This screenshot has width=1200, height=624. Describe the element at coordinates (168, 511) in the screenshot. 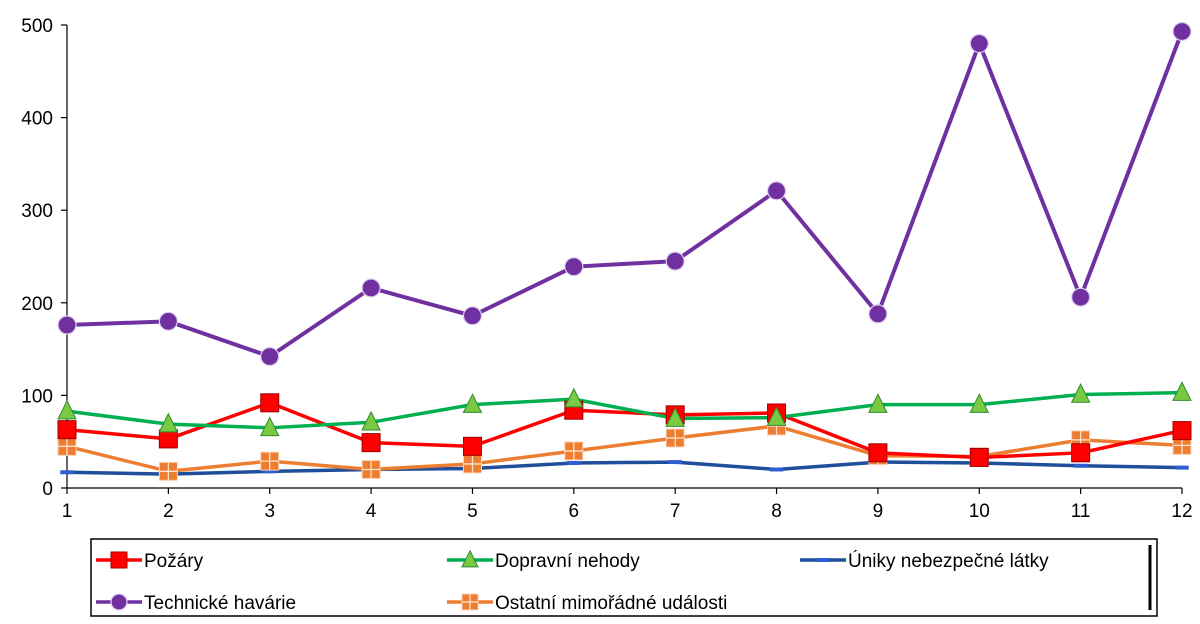

I see `x-tick-label: 2` at that location.